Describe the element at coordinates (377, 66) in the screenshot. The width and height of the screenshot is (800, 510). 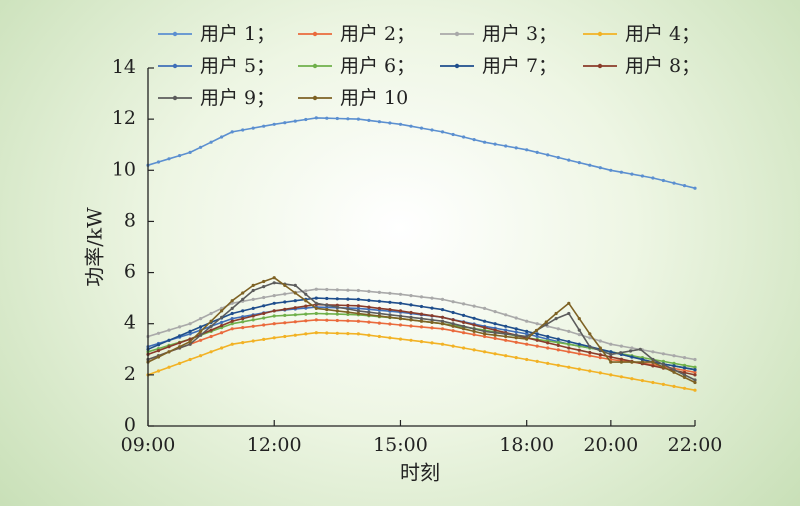
I see `legend-label: 用户 6；` at that location.